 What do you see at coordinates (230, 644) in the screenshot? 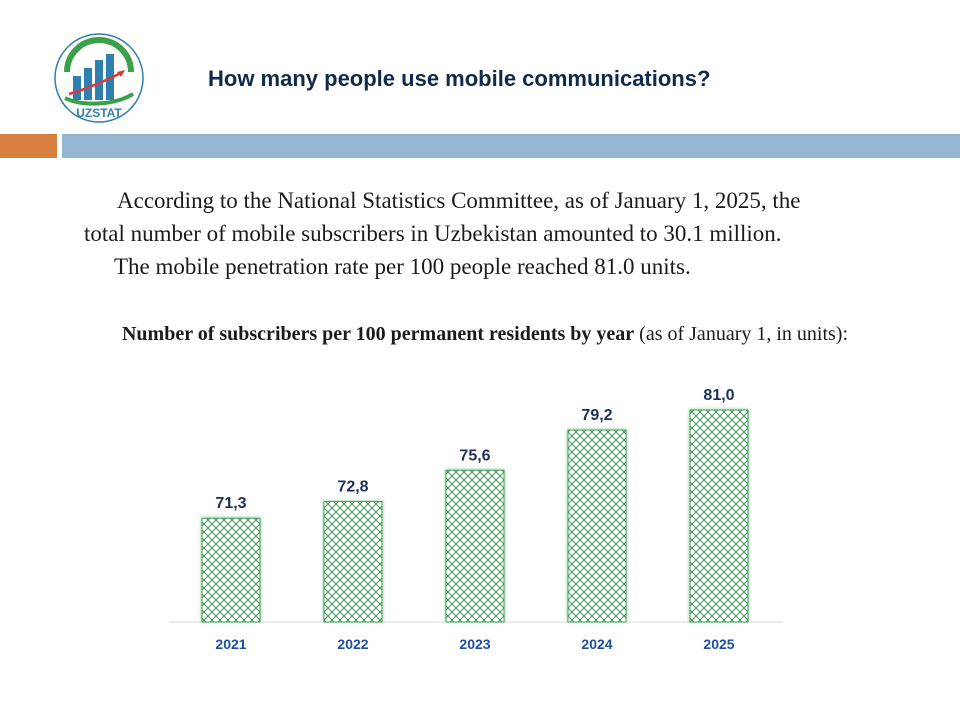
I see `x-tick-label-2021: 2021` at bounding box center [230, 644].